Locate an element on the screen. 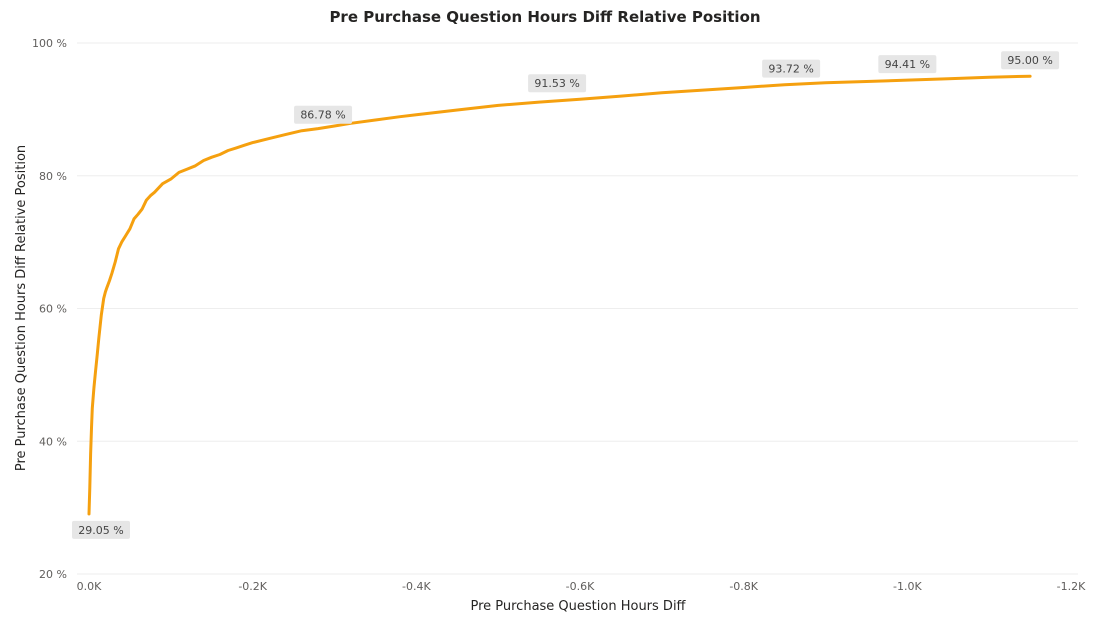 The width and height of the screenshot is (1101, 621). data-label-text: 94.41 % is located at coordinates (907, 64).